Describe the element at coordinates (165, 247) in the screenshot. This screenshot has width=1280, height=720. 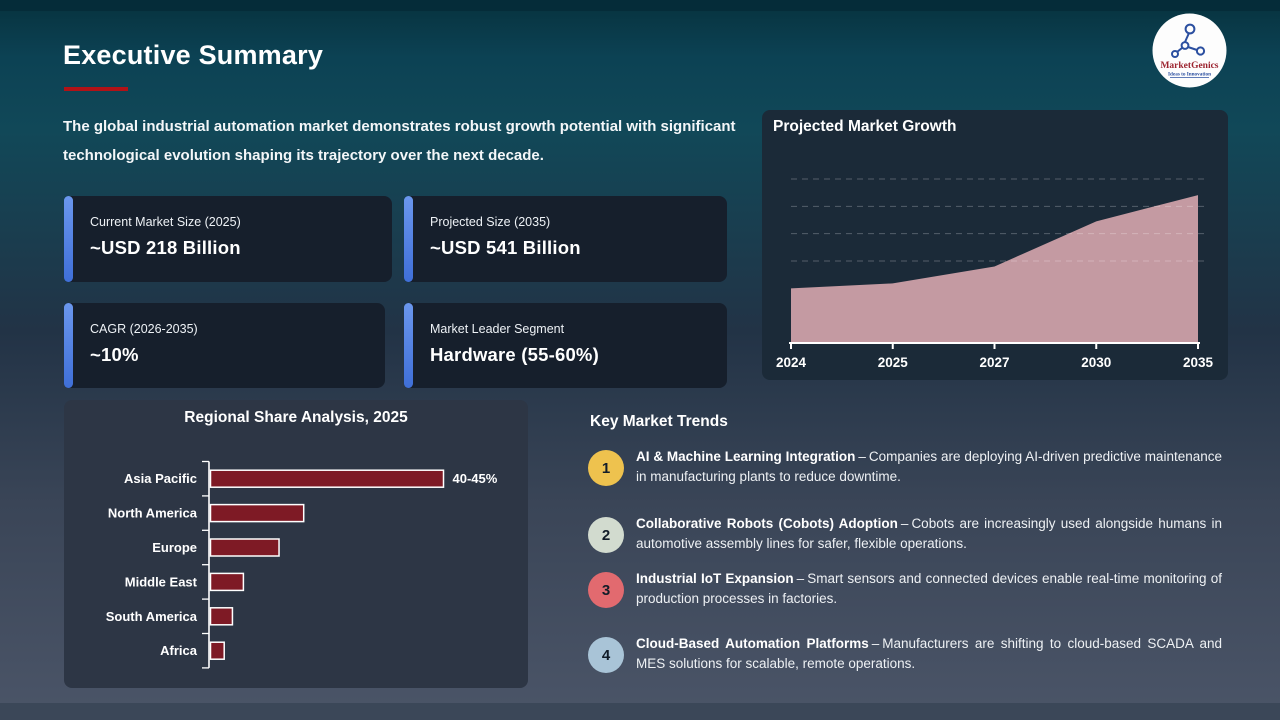
I see `stat-card-value: ~USD 218 Billion` at that location.